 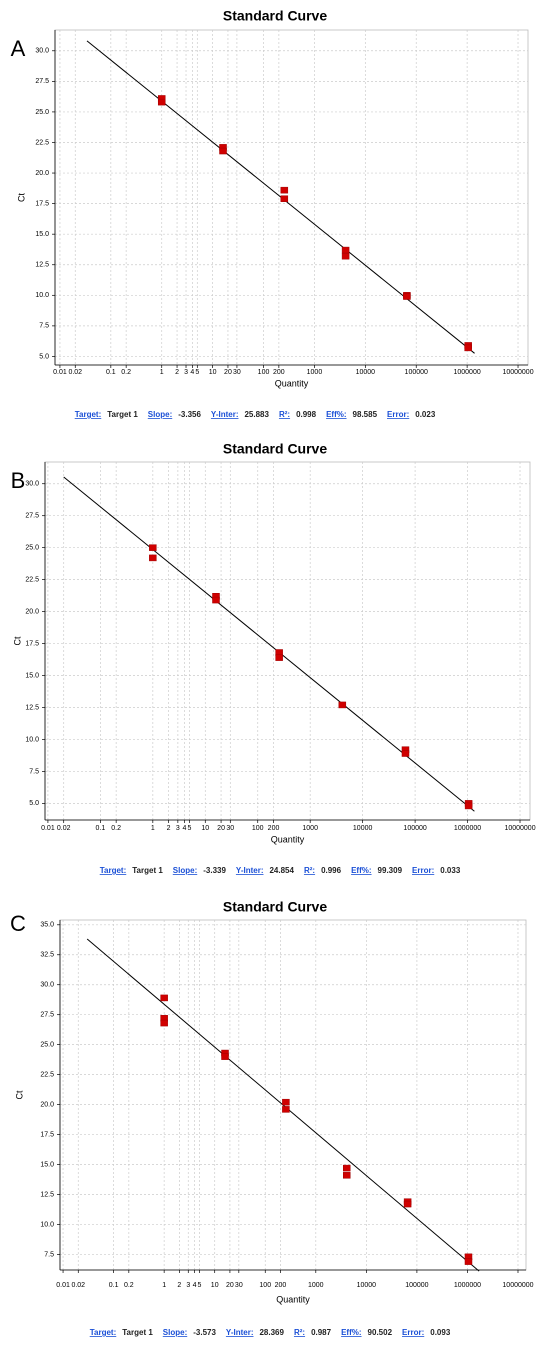 What do you see at coordinates (42, 173) in the screenshot?
I see `y-tick-label: 20.0` at bounding box center [42, 173].